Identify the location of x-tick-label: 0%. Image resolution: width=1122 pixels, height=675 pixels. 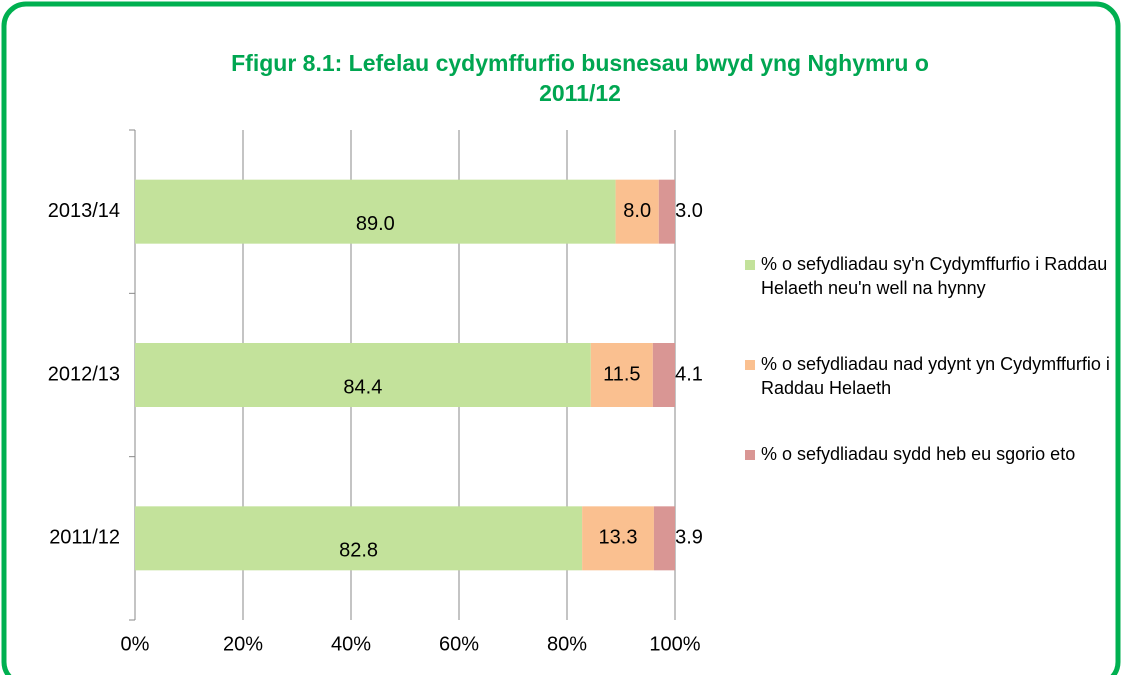
(135, 644).